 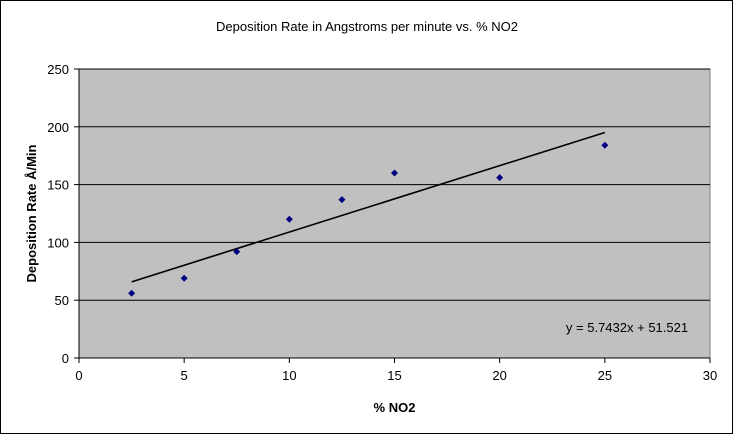 What do you see at coordinates (605, 375) in the screenshot?
I see `x-tick-label: 25` at bounding box center [605, 375].